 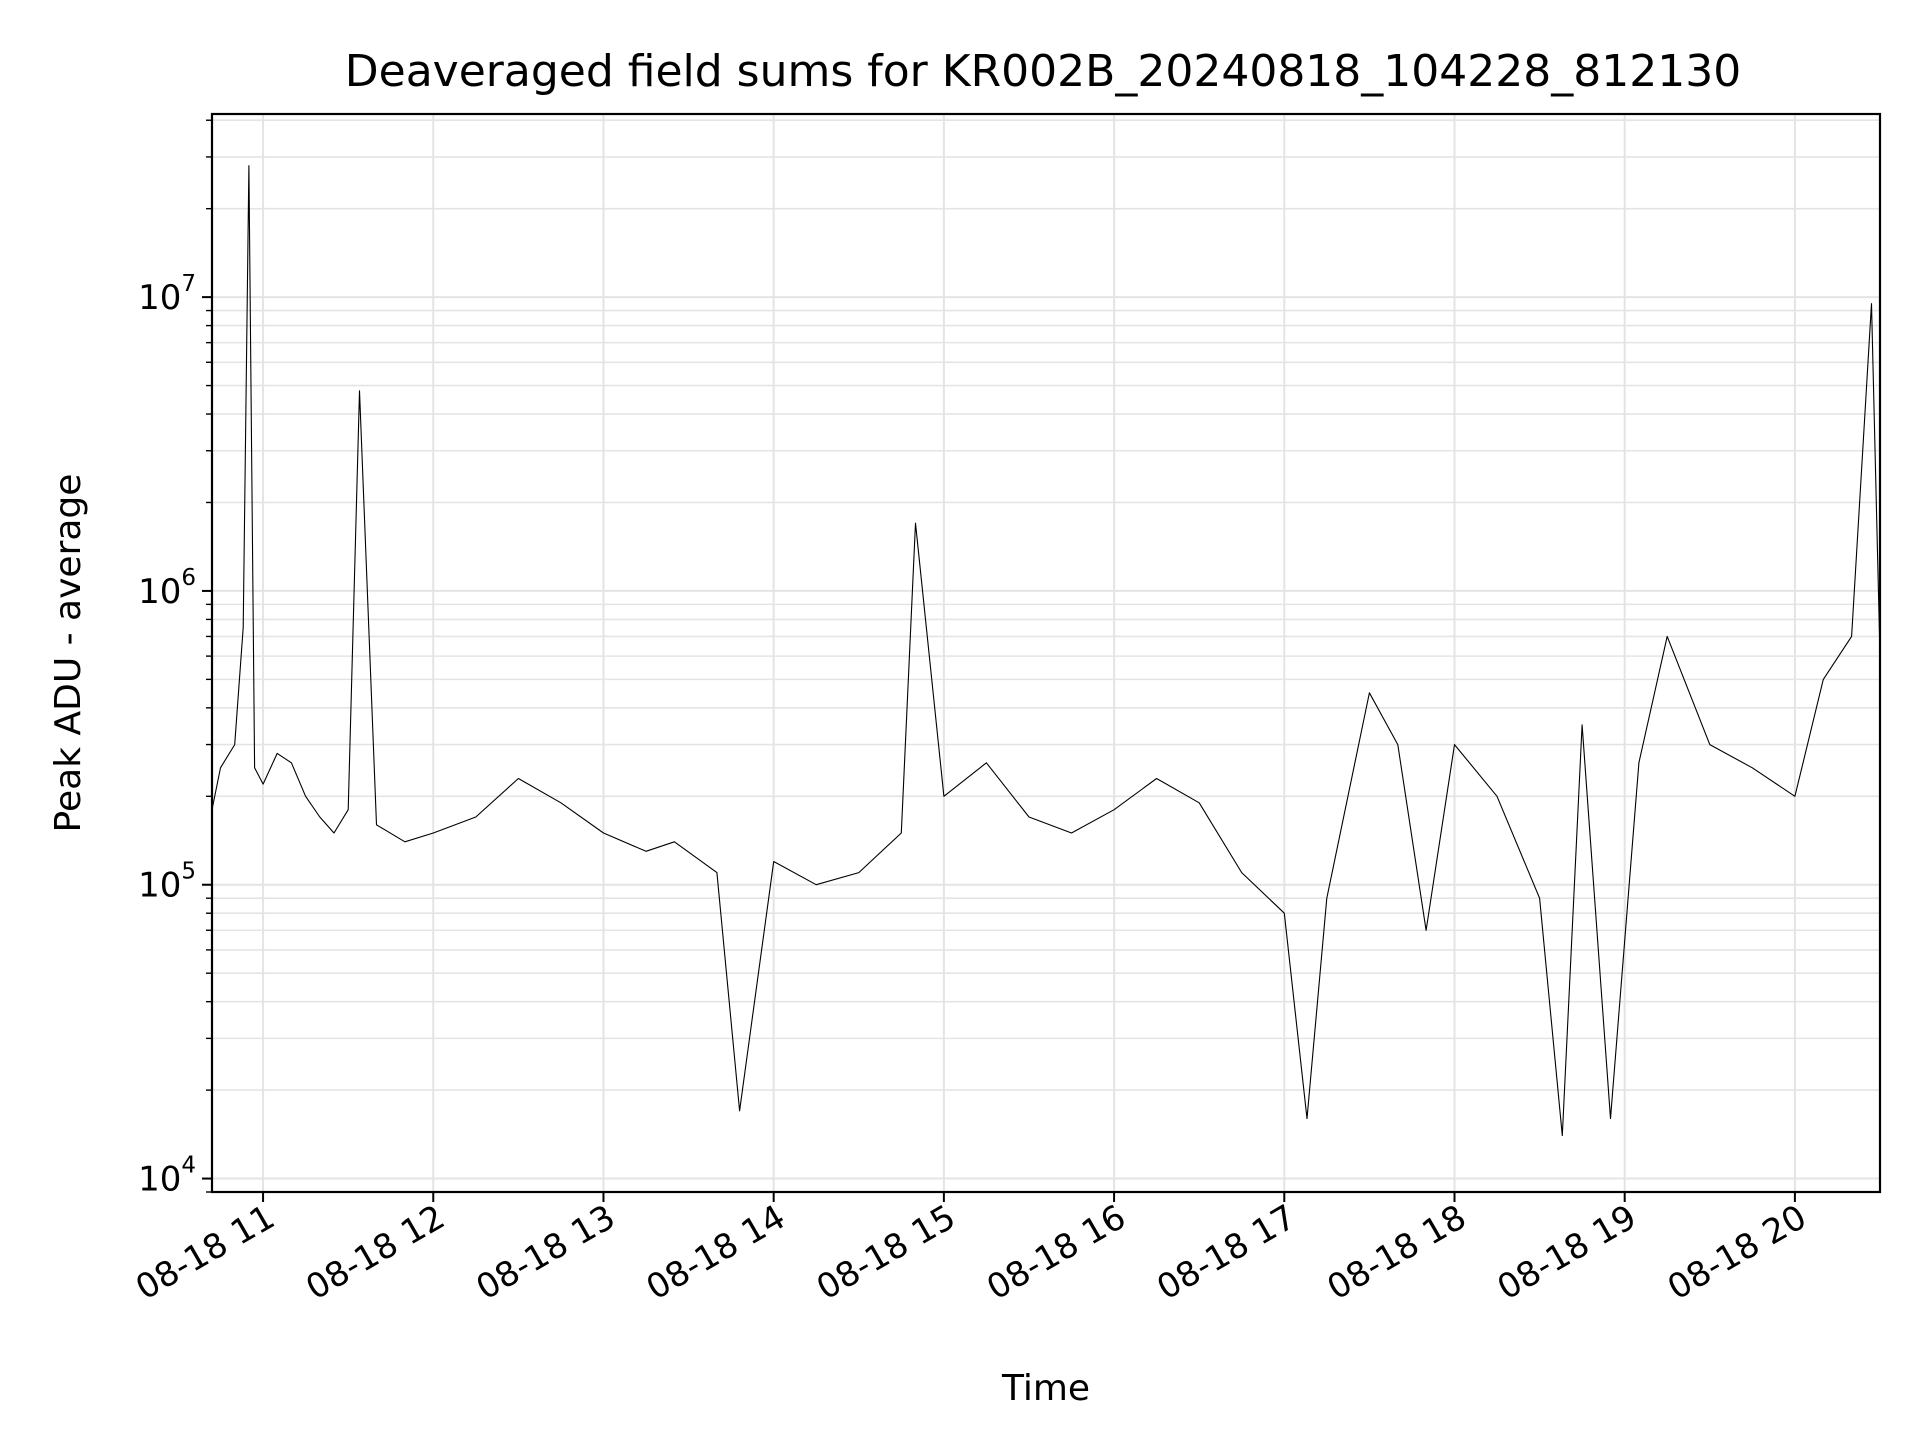 What do you see at coordinates (1567, 1252) in the screenshot?
I see `x-tick-label: 08-18 19` at bounding box center [1567, 1252].